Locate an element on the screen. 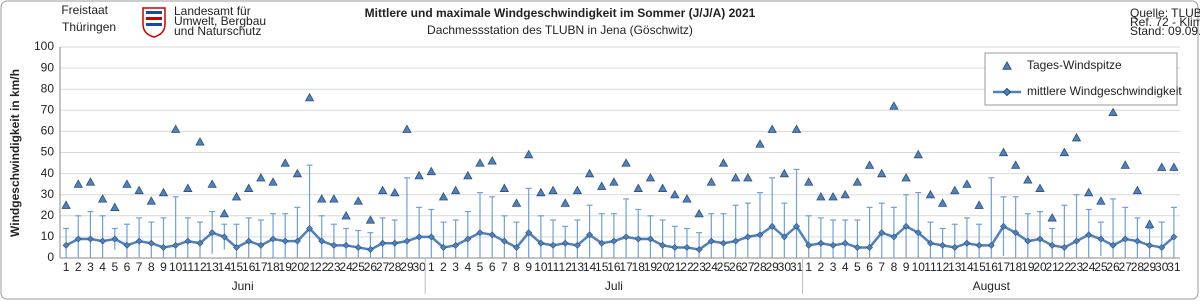 The width and height of the screenshot is (1200, 301). x-tick-label: 9 is located at coordinates (906, 267).